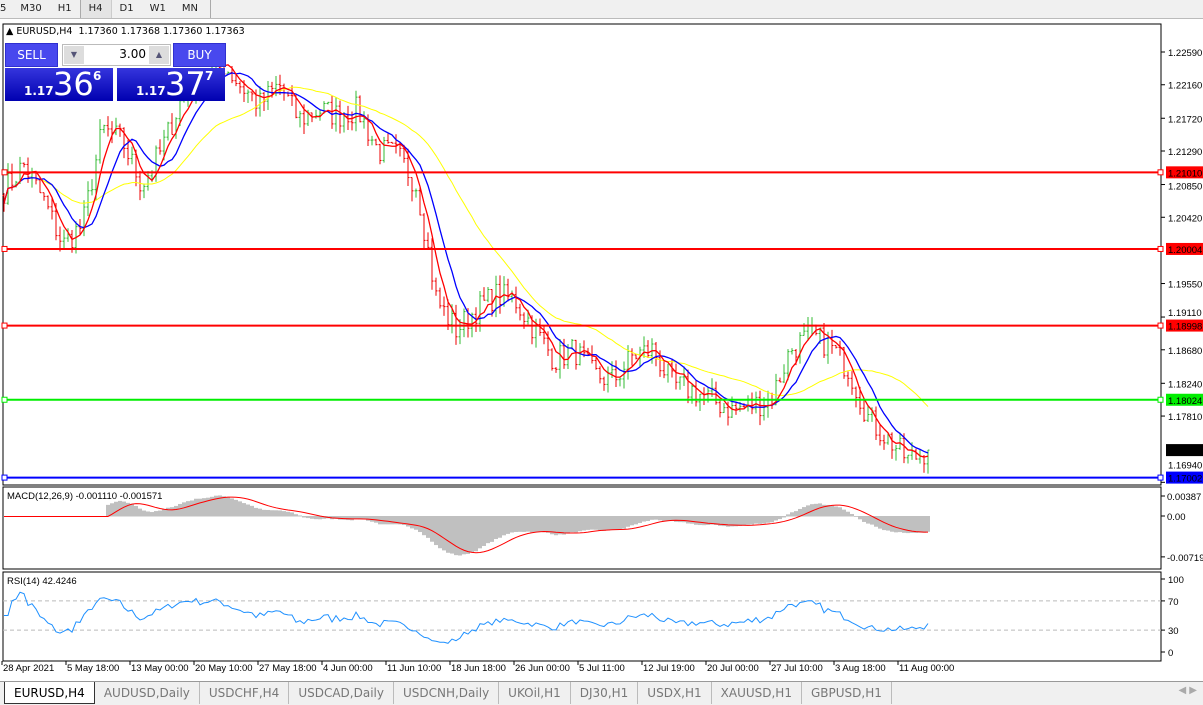  What do you see at coordinates (126, 8) in the screenshot?
I see `timeframe-d1: D1` at bounding box center [126, 8].